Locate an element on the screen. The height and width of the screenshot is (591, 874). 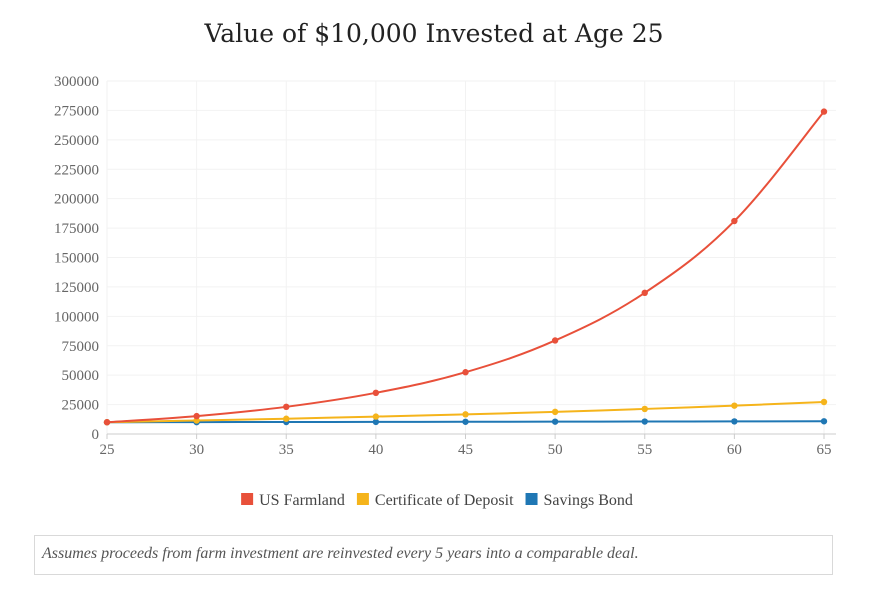
legend-label: Certificate of Deposit is located at coordinates (444, 500).